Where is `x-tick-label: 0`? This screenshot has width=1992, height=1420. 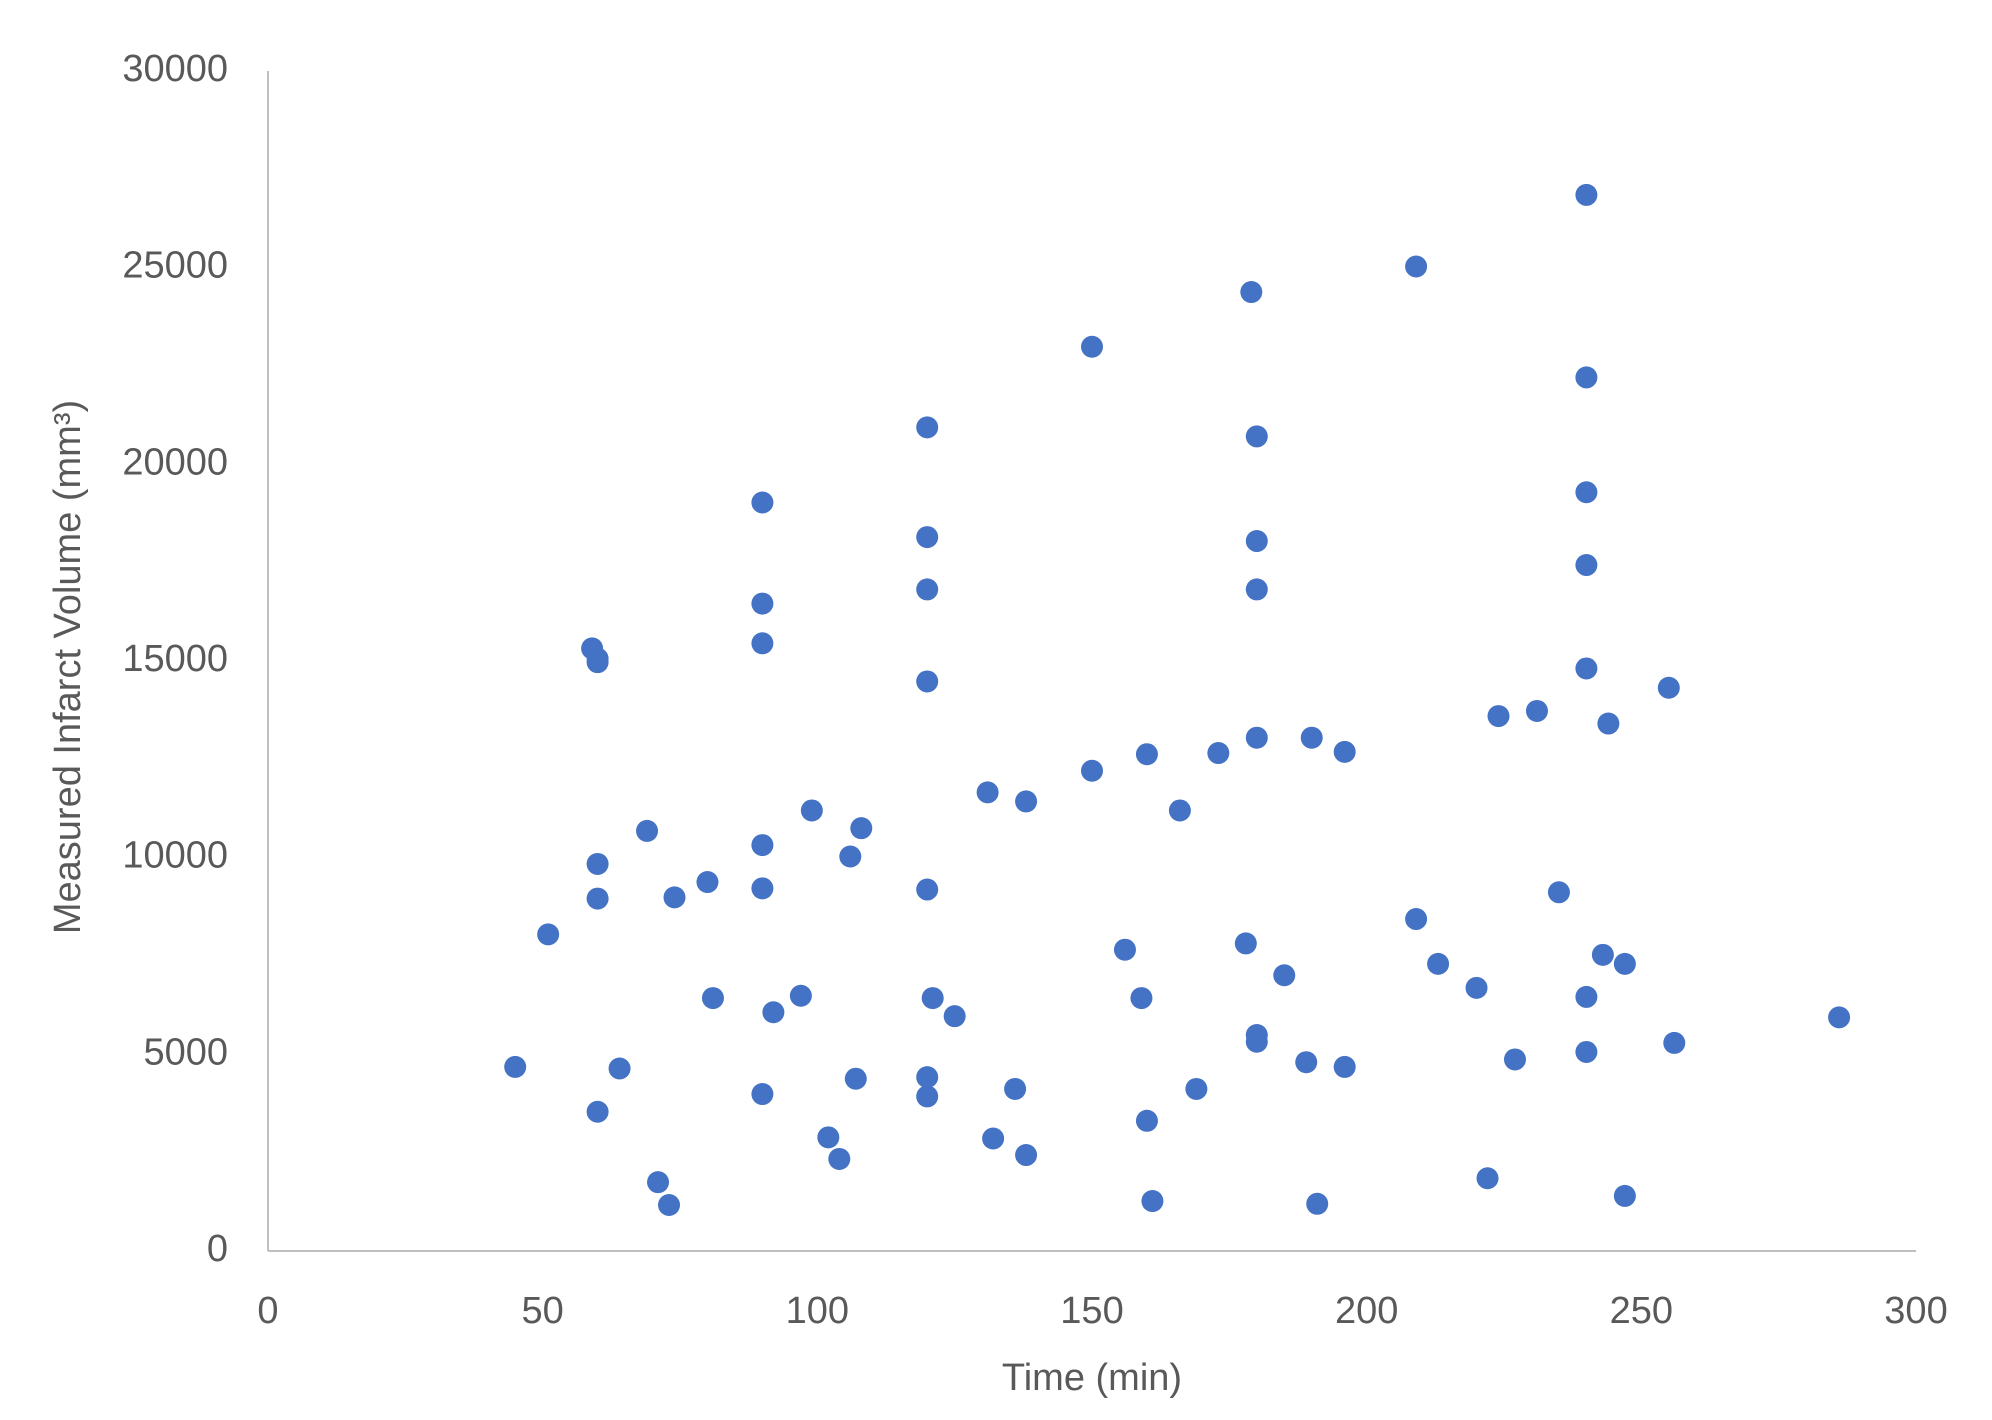
x-tick-label: 0 is located at coordinates (267, 1311).